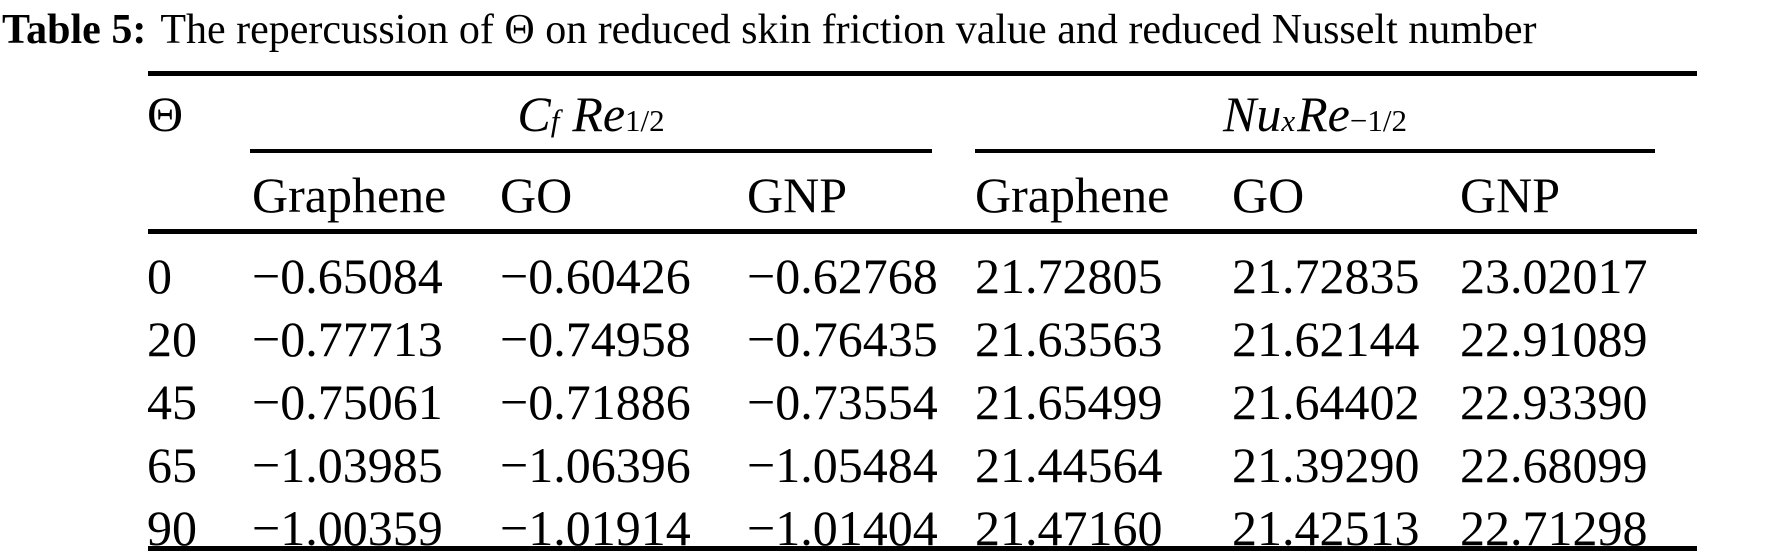 This screenshot has height=554, width=1771. I want to click on table-top-rule, so click(922, 73).